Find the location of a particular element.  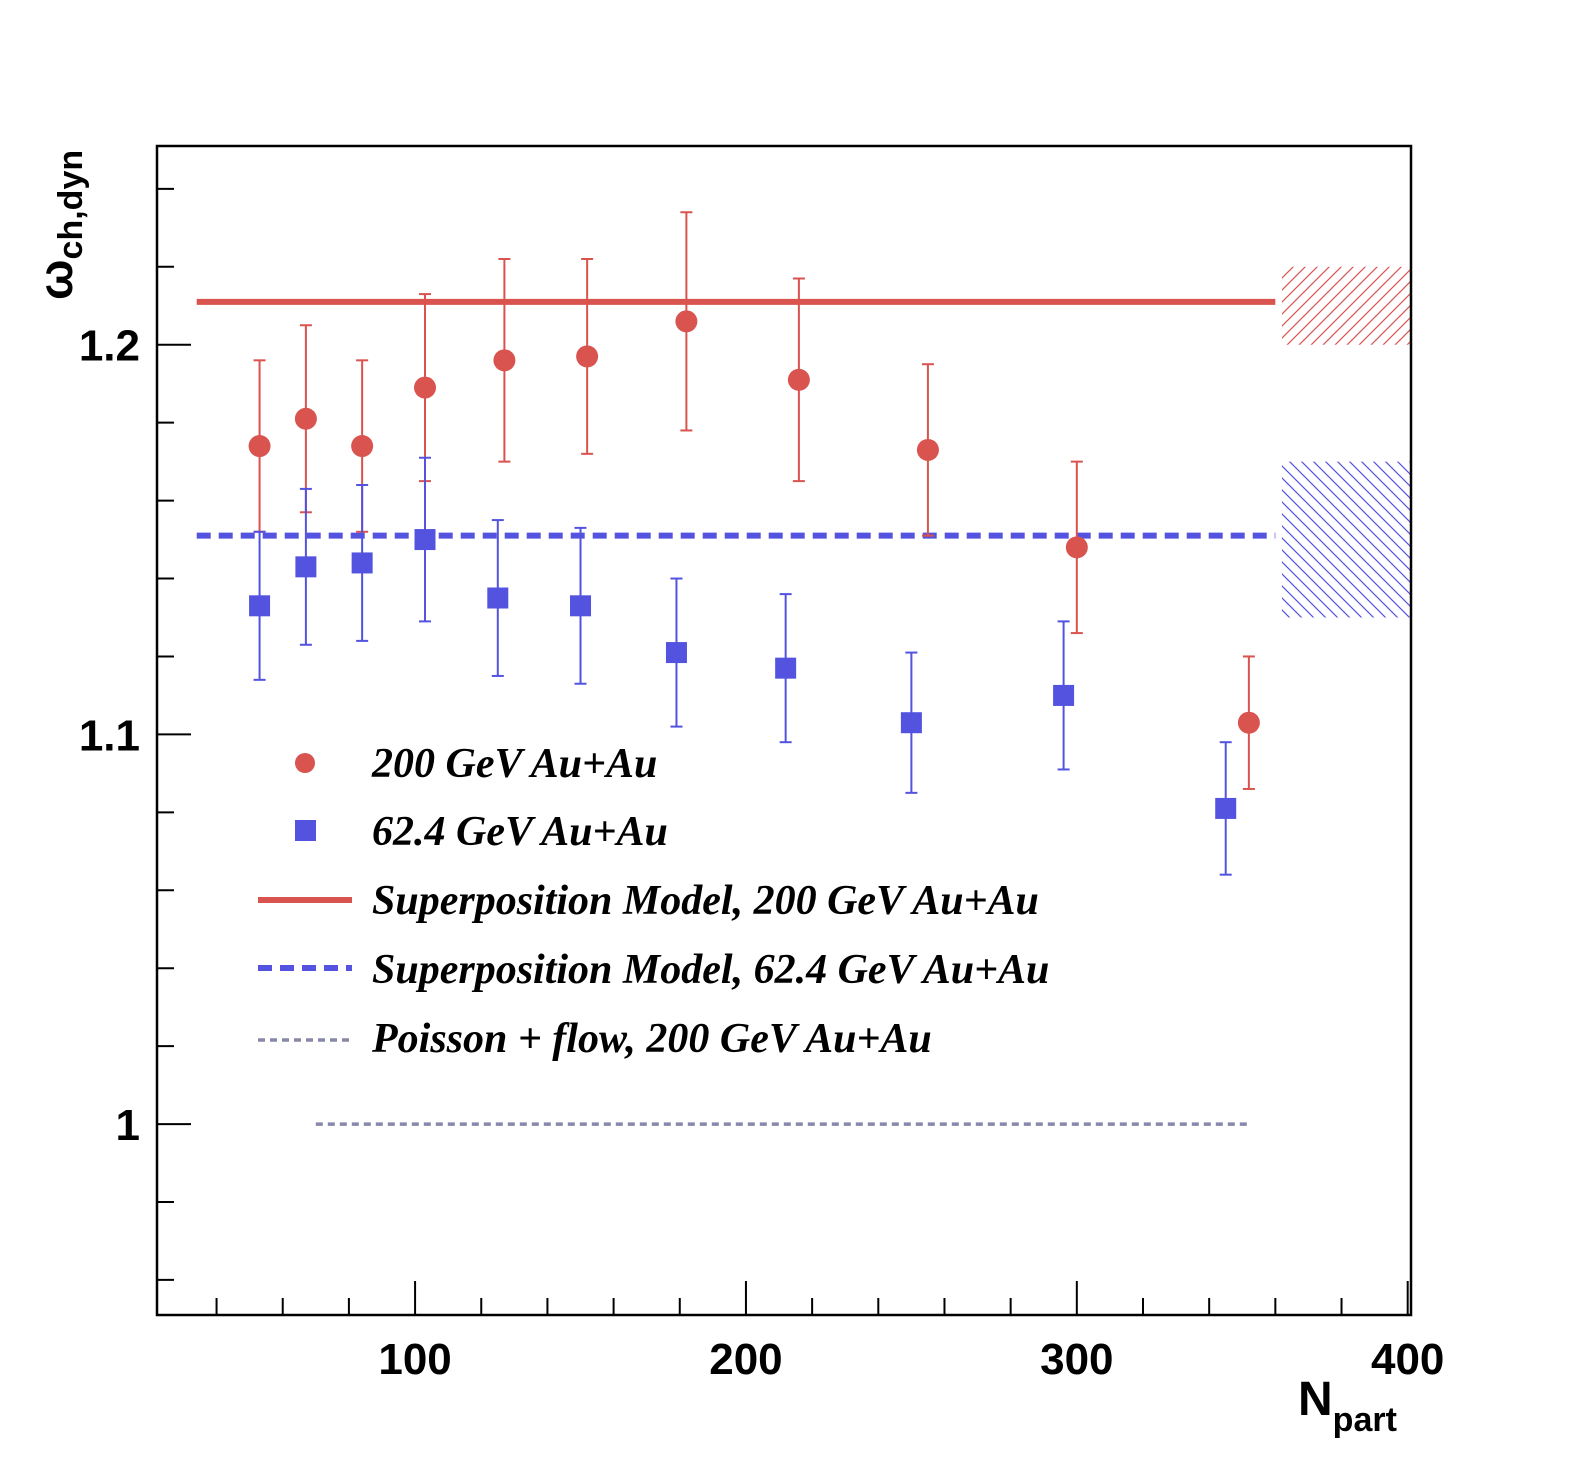

y-axis-title-sub: ch,dyn is located at coordinates (71, 205).